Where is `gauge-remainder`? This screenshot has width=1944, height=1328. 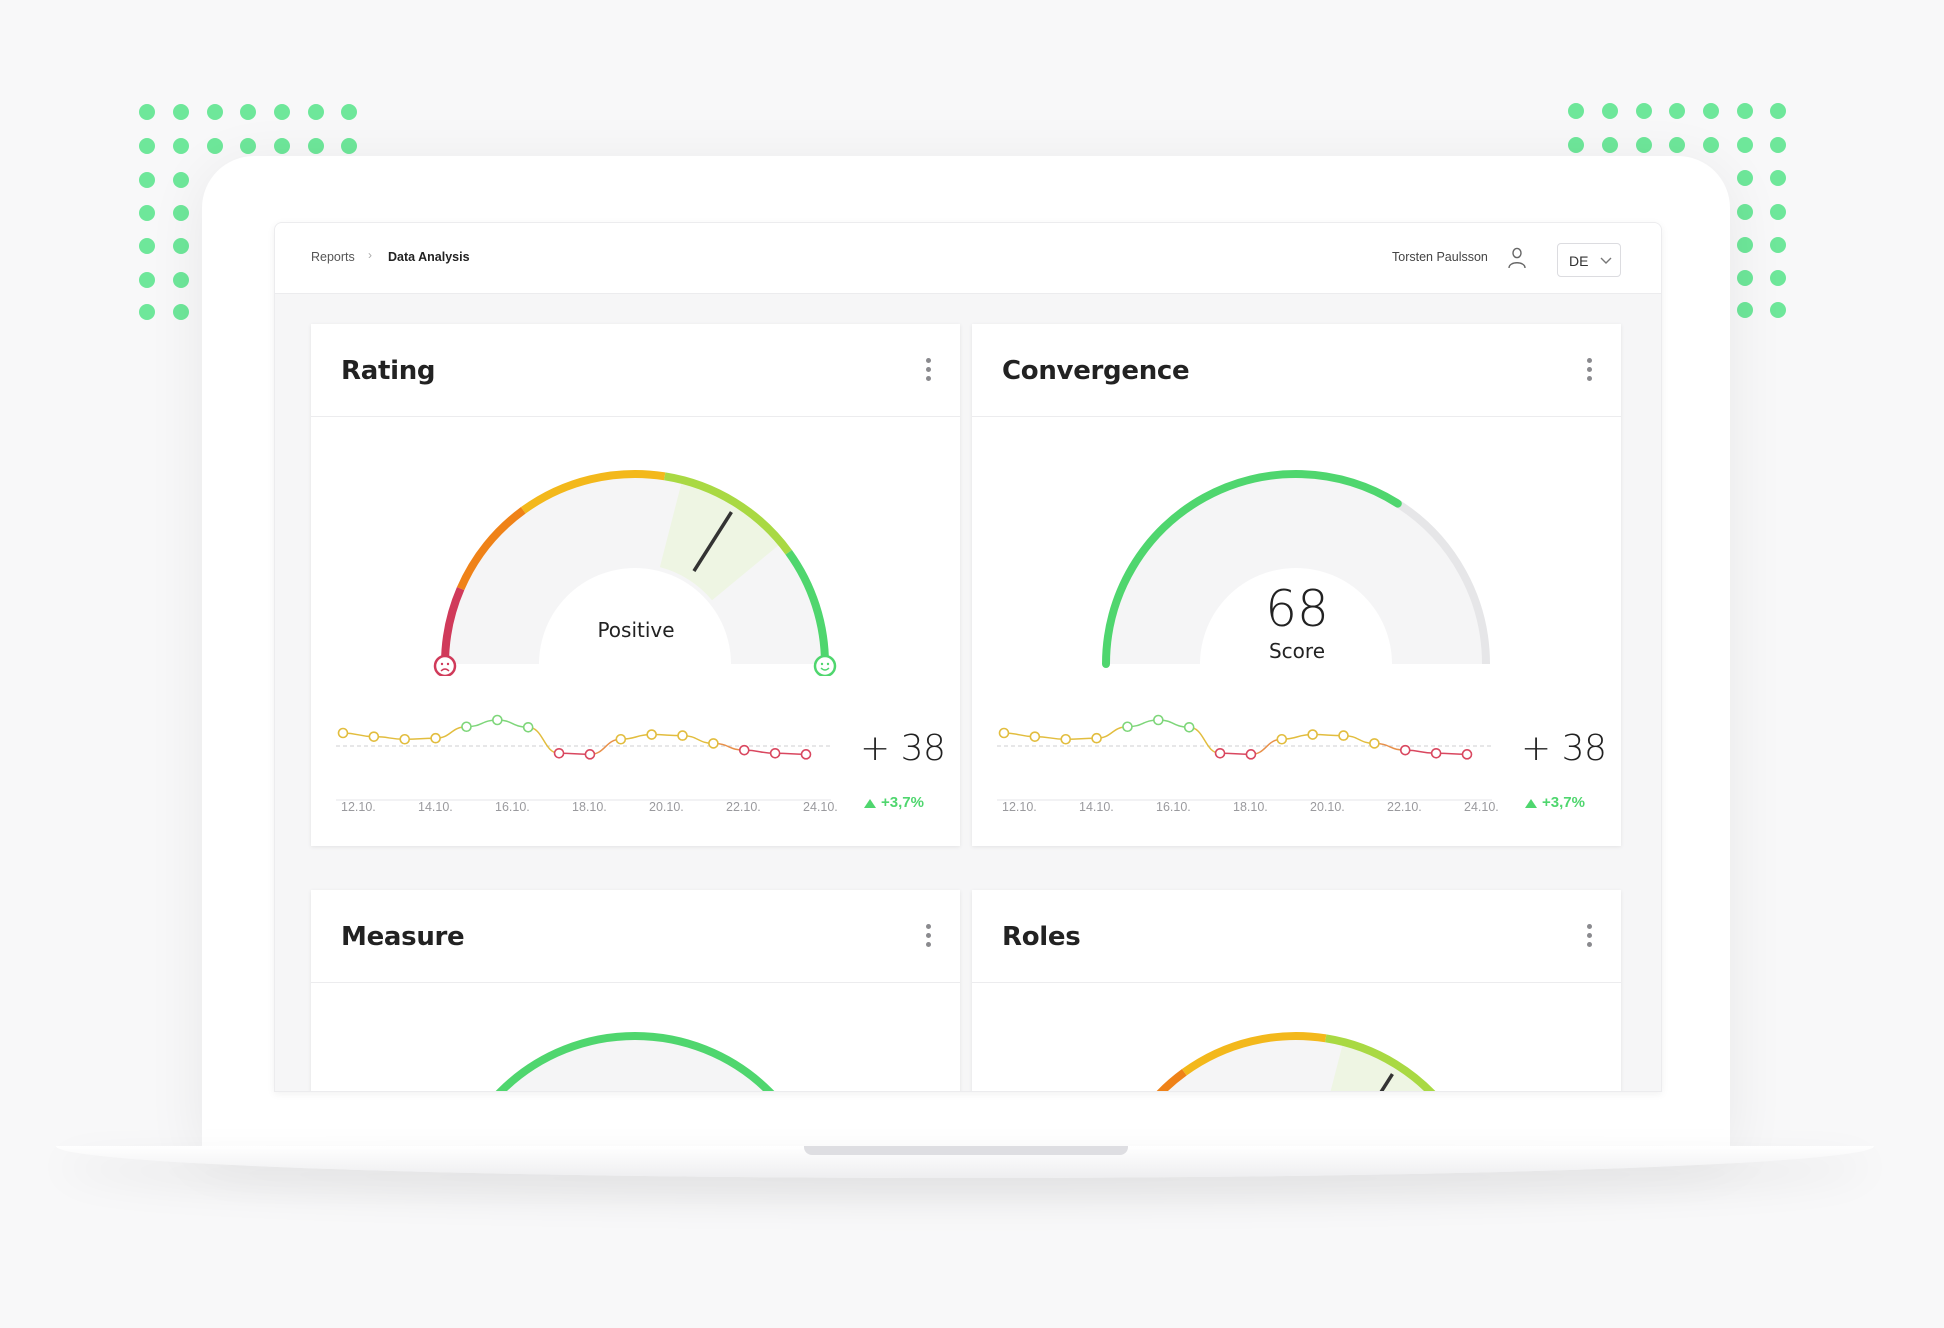 gauge-remainder is located at coordinates (1442, 582).